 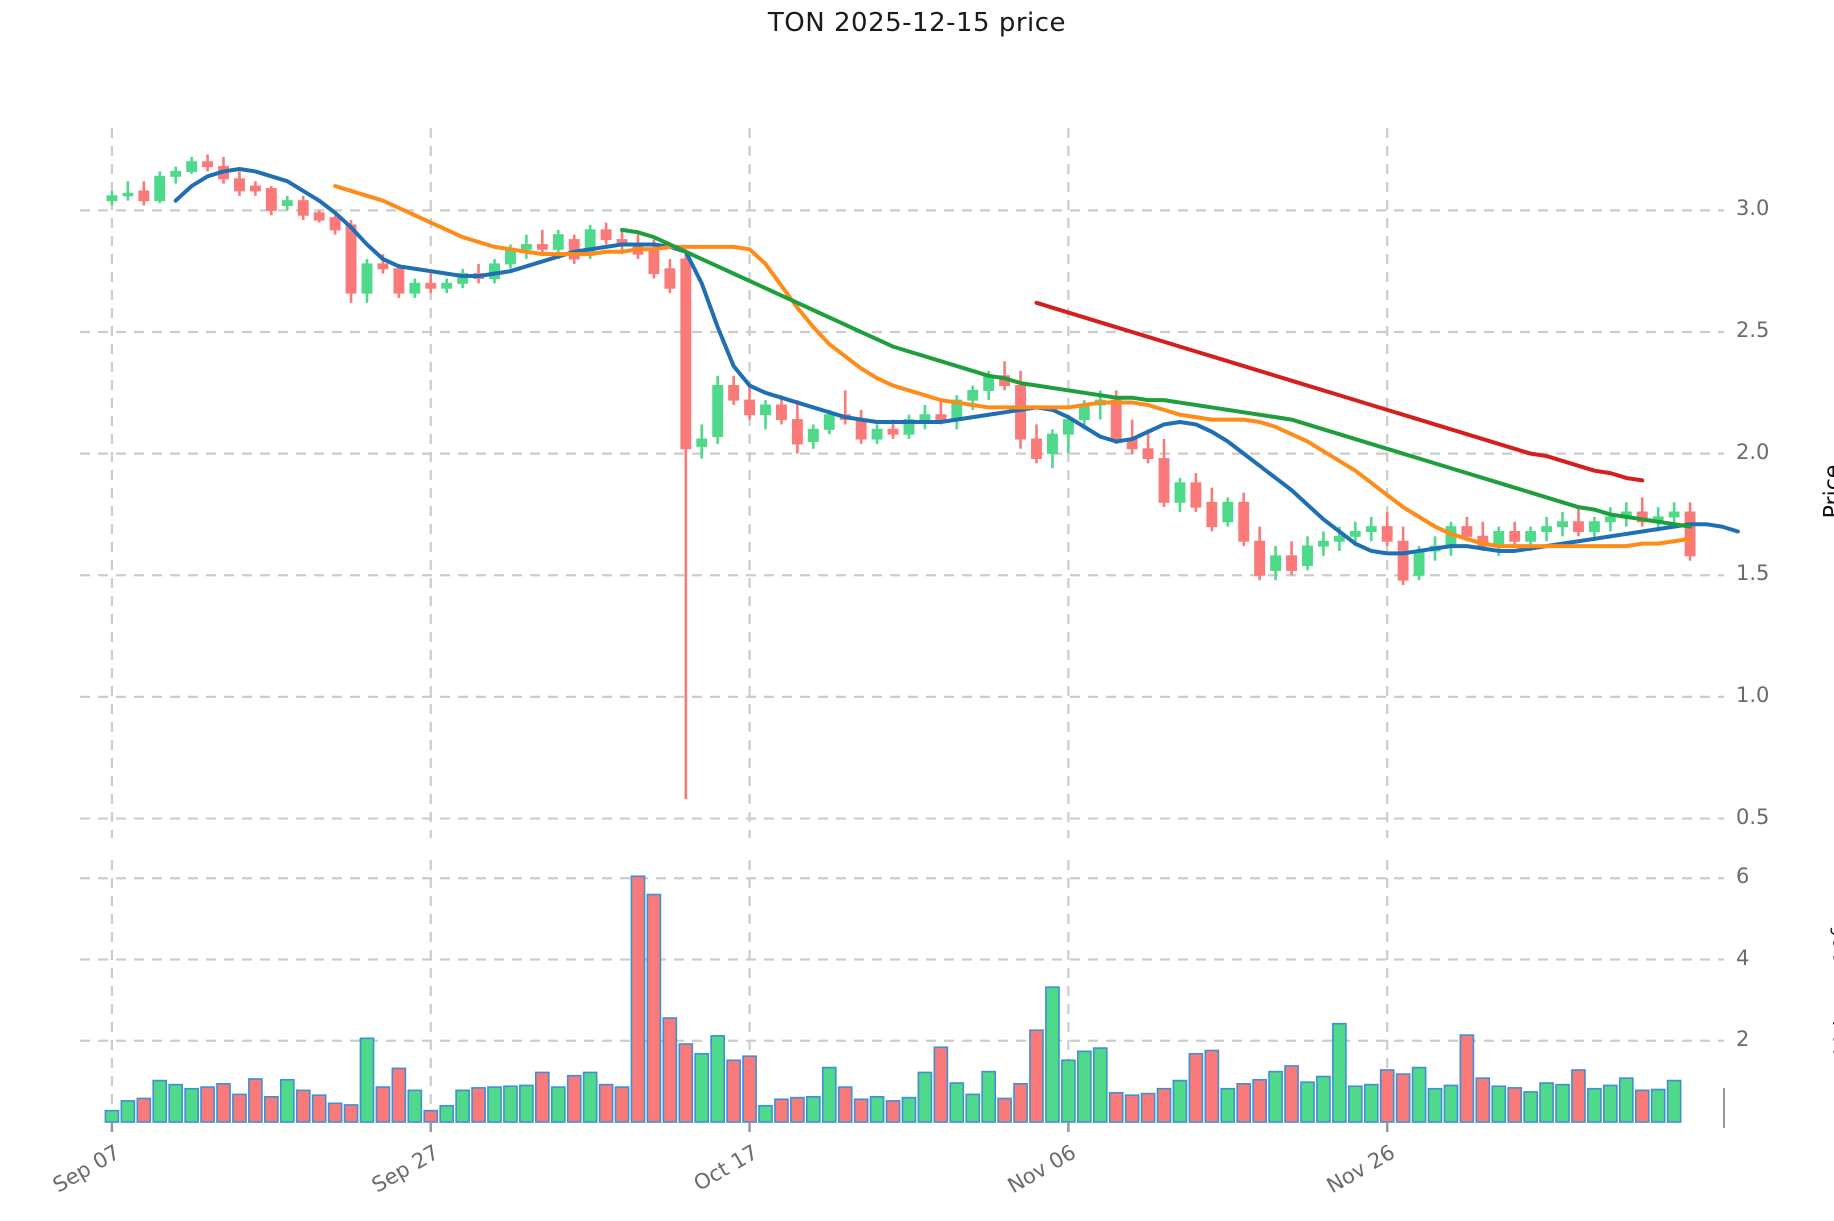 What do you see at coordinates (1753, 330) in the screenshot?
I see `price-tick-label: 2.5` at bounding box center [1753, 330].